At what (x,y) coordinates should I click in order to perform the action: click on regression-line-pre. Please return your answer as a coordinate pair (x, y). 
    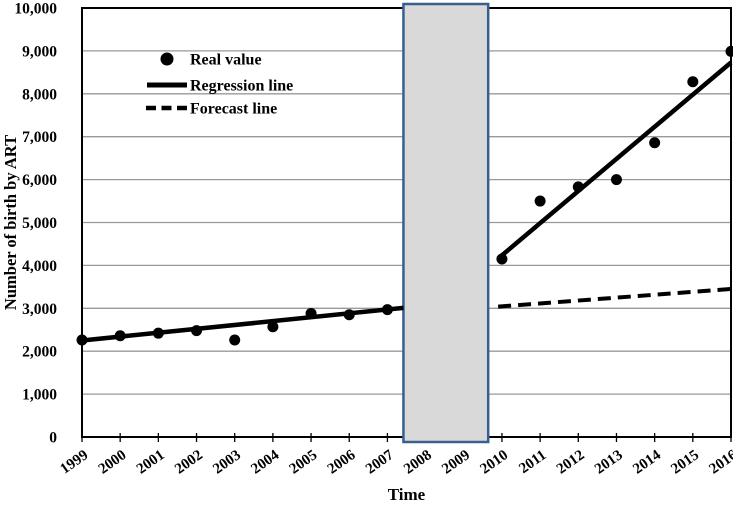
    Looking at the image, I should click on (242, 324).